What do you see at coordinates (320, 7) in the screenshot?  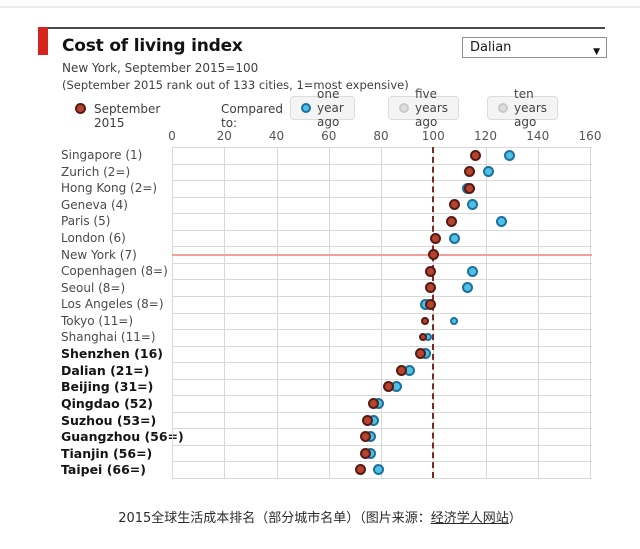 I see `page-top-divider` at bounding box center [320, 7].